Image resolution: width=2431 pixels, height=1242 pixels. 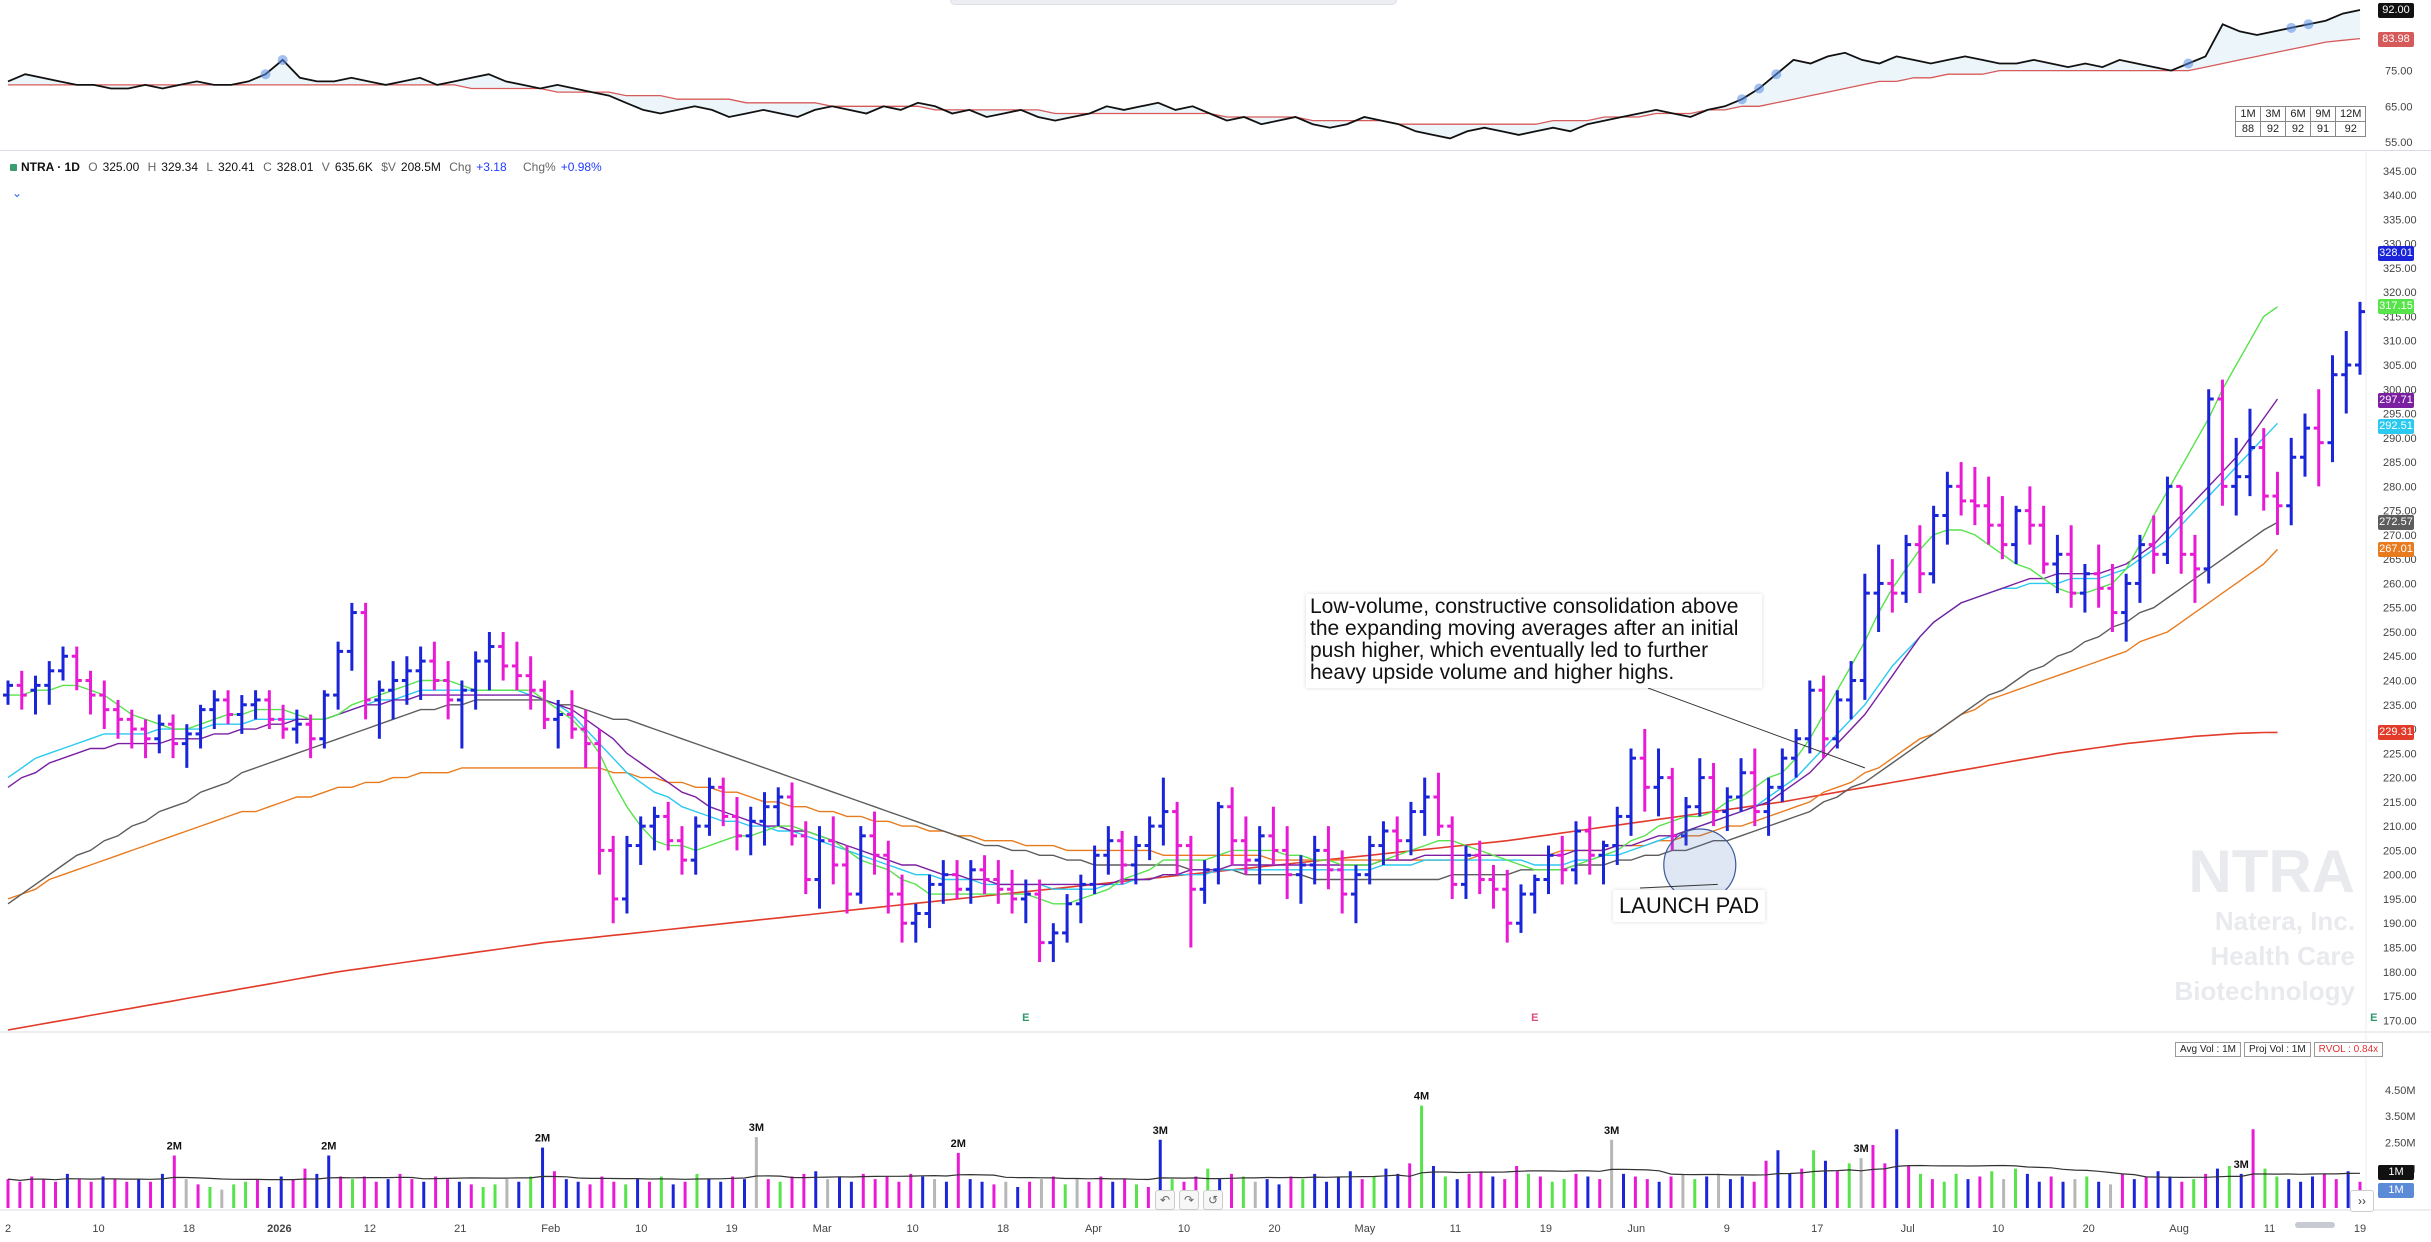 I want to click on price-tick-label: 250.00, so click(x=2400, y=633).